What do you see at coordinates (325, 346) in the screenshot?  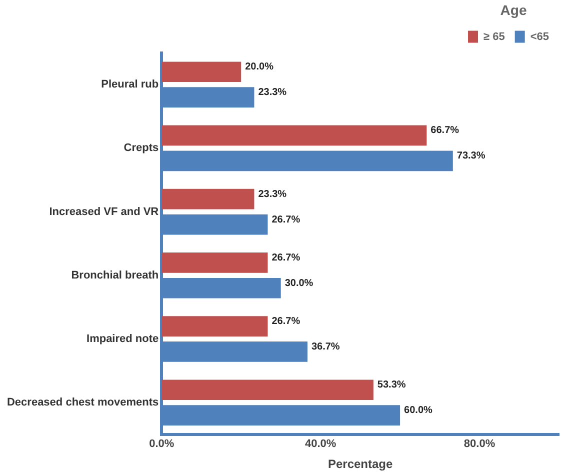 I see `data-label: 36.7%` at bounding box center [325, 346].